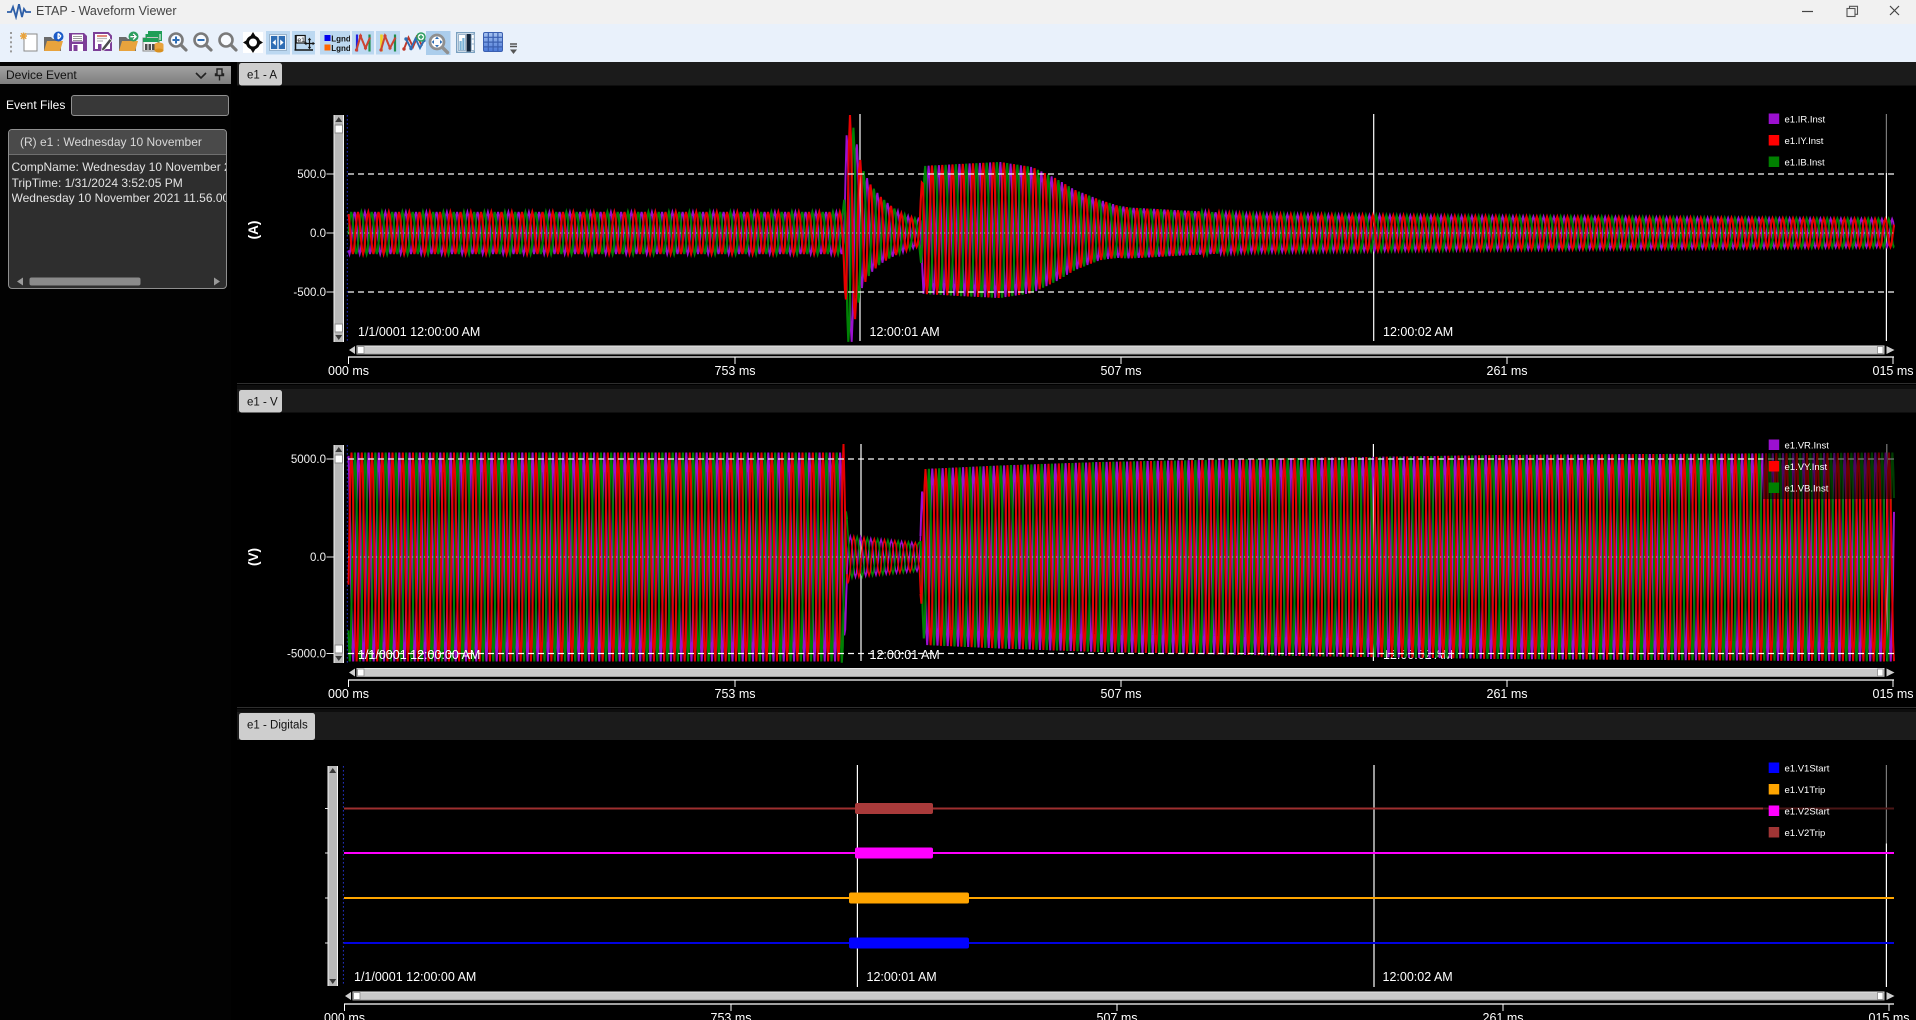 This screenshot has width=1916, height=1020. I want to click on svg-text: 500.0, so click(311, 175).